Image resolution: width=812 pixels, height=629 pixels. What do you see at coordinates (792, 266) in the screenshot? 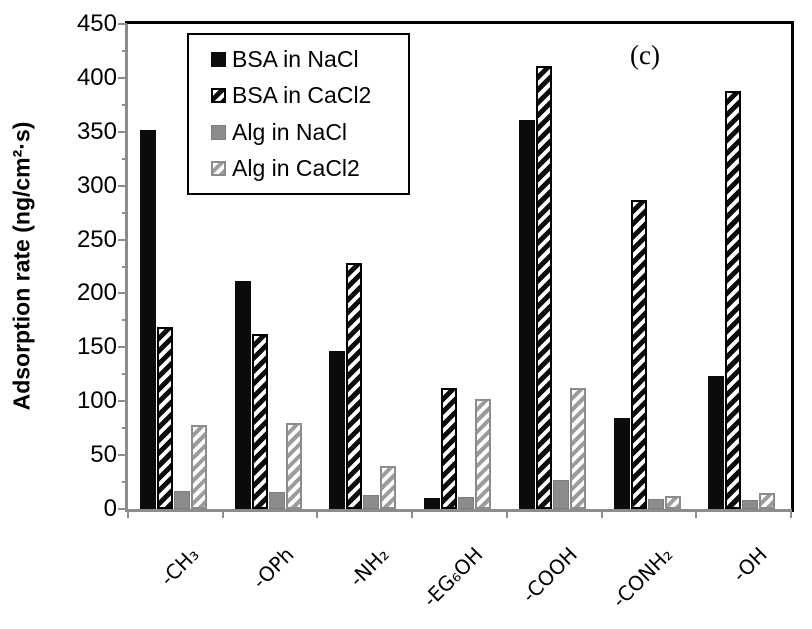
I see `plot-frame-right` at bounding box center [792, 266].